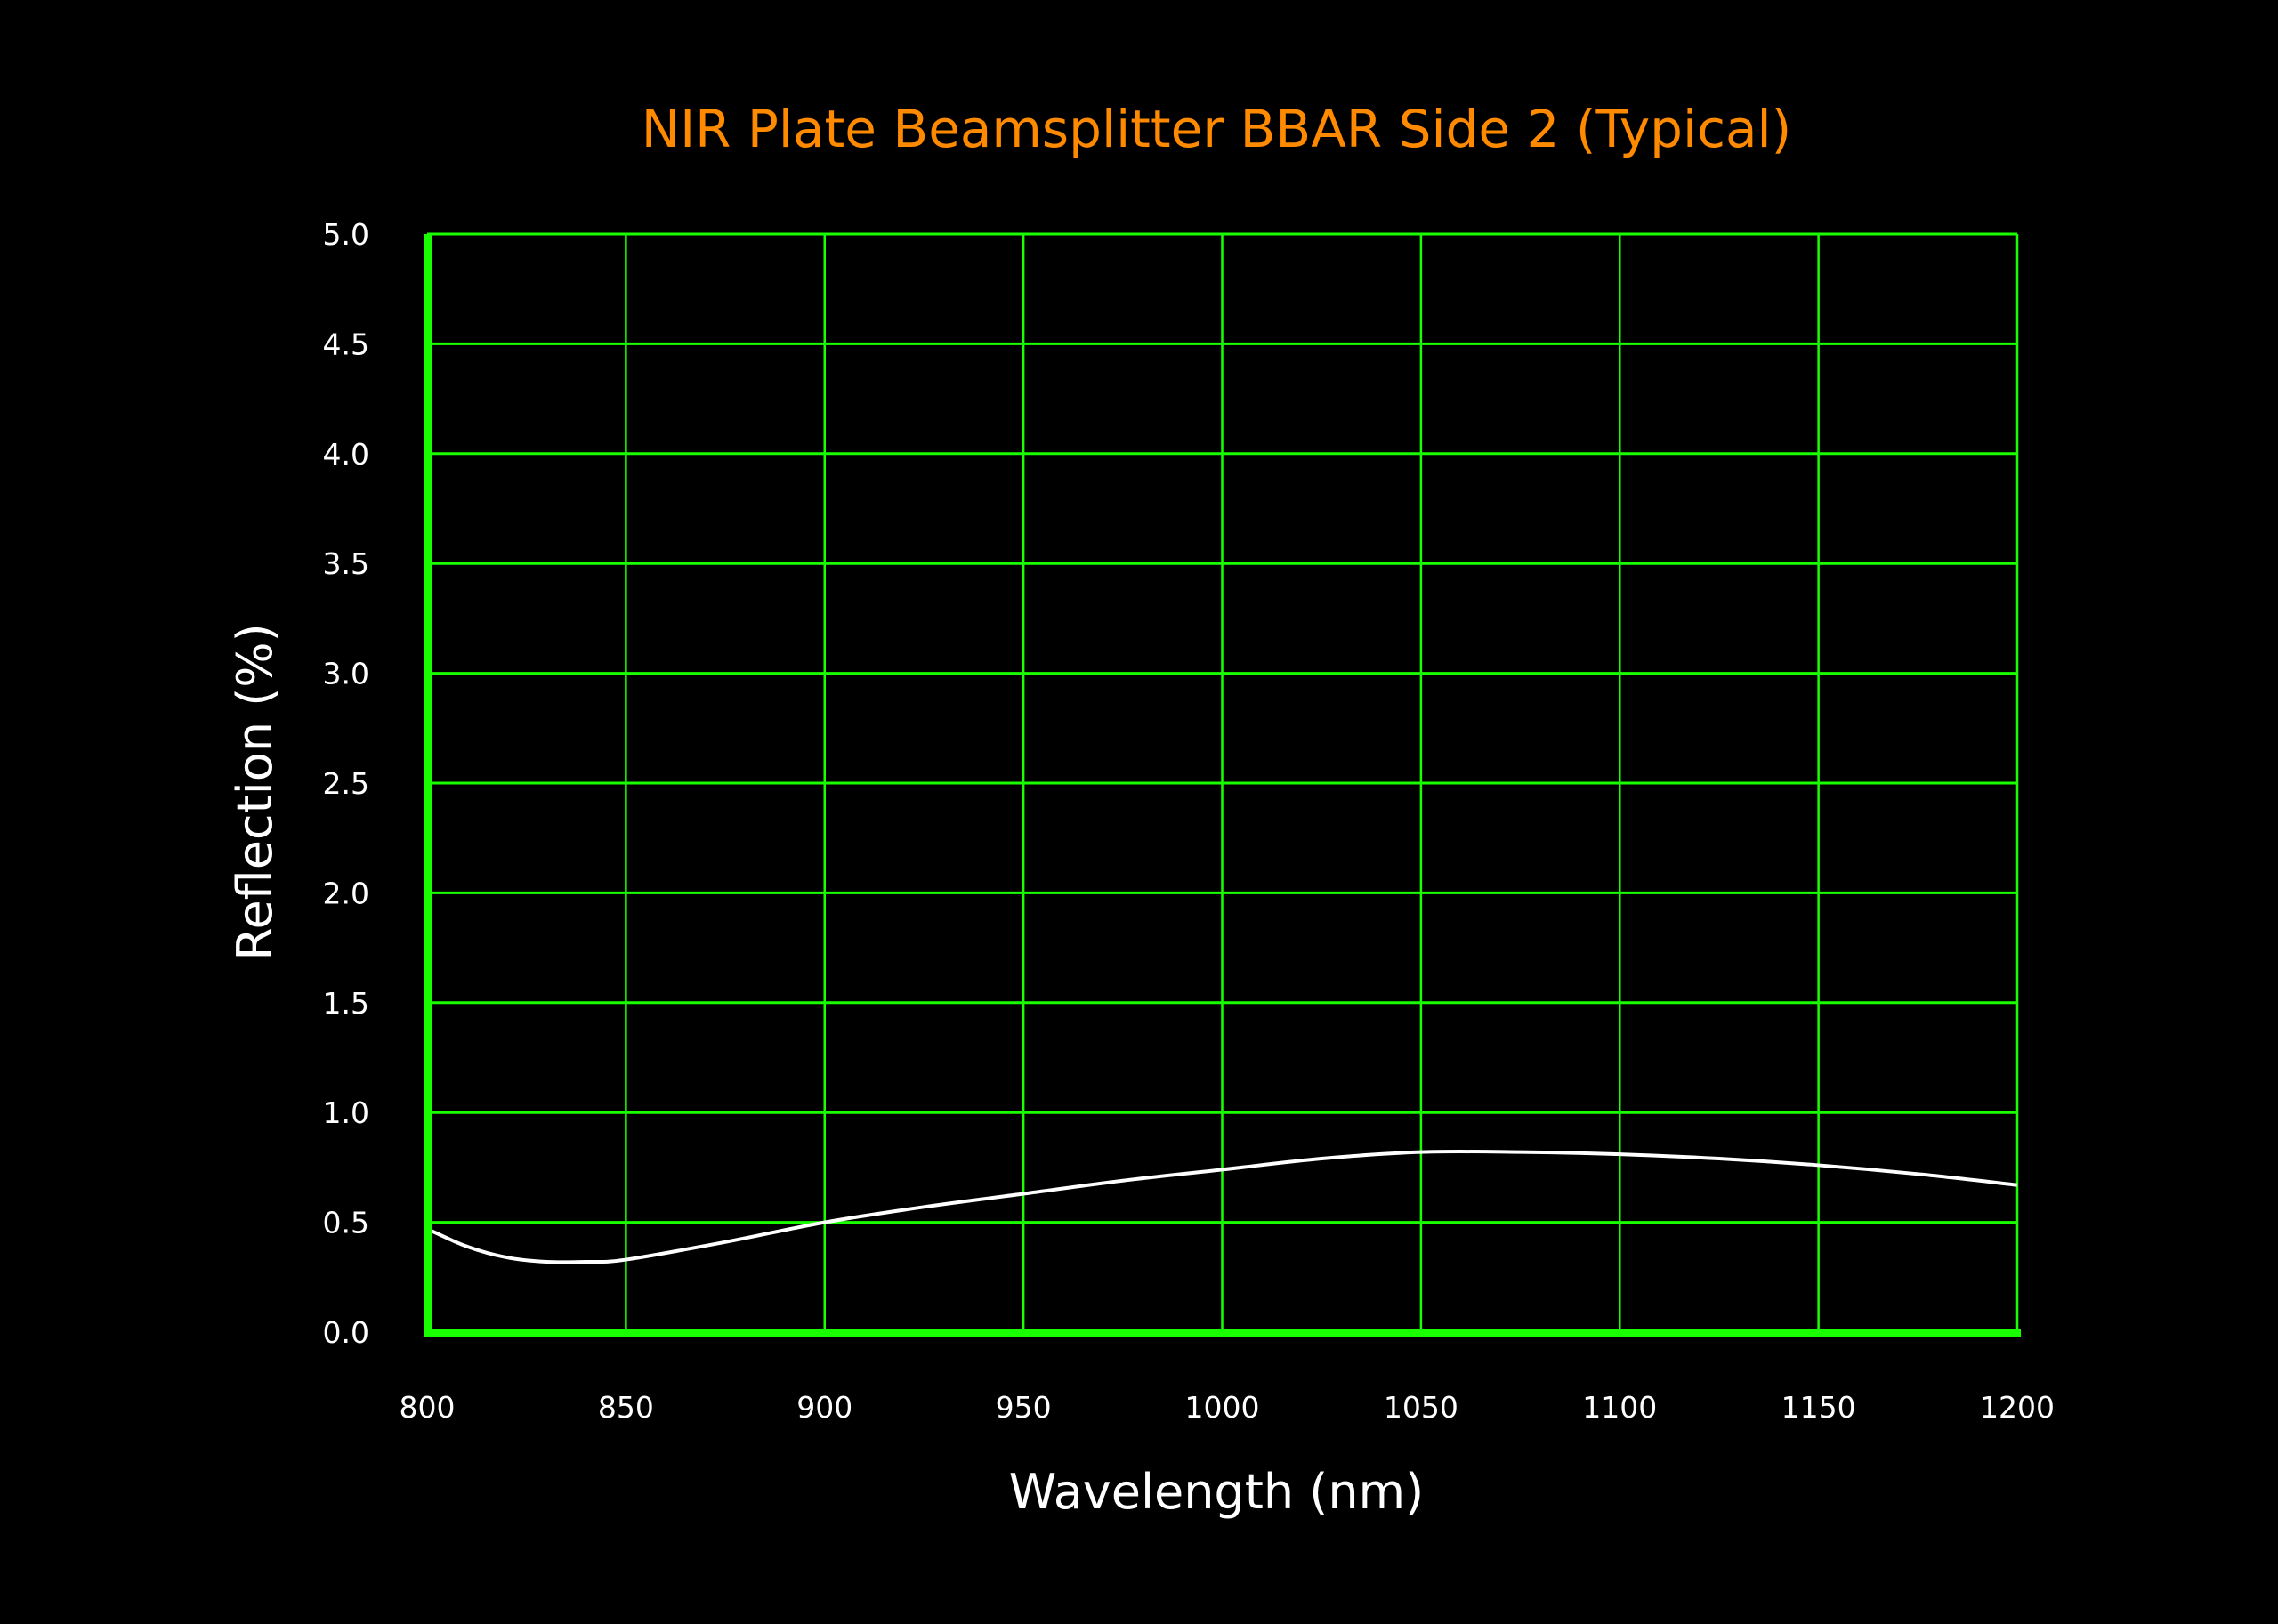 This screenshot has width=2278, height=1624. Describe the element at coordinates (346, 455) in the screenshot. I see `y-tick-label: 4.0` at that location.